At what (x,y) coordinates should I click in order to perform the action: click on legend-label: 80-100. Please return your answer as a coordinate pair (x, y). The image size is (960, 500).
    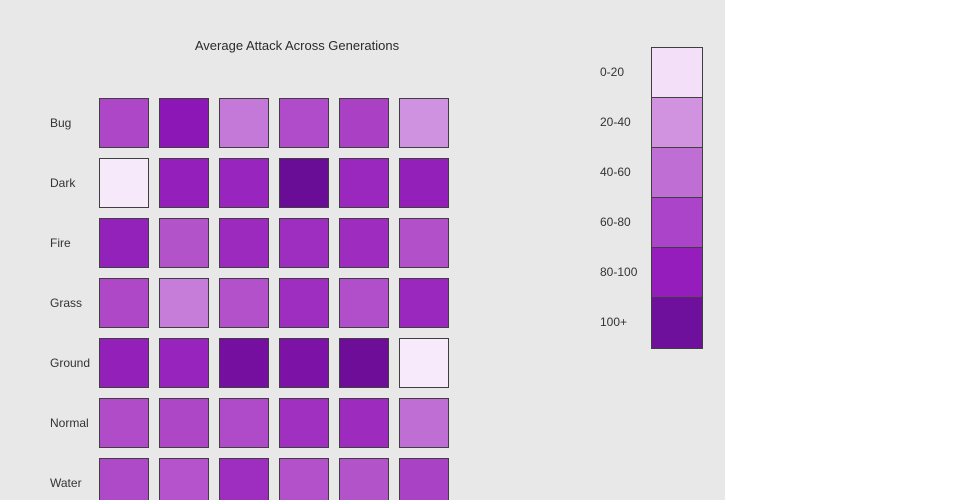
    Looking at the image, I should click on (619, 272).